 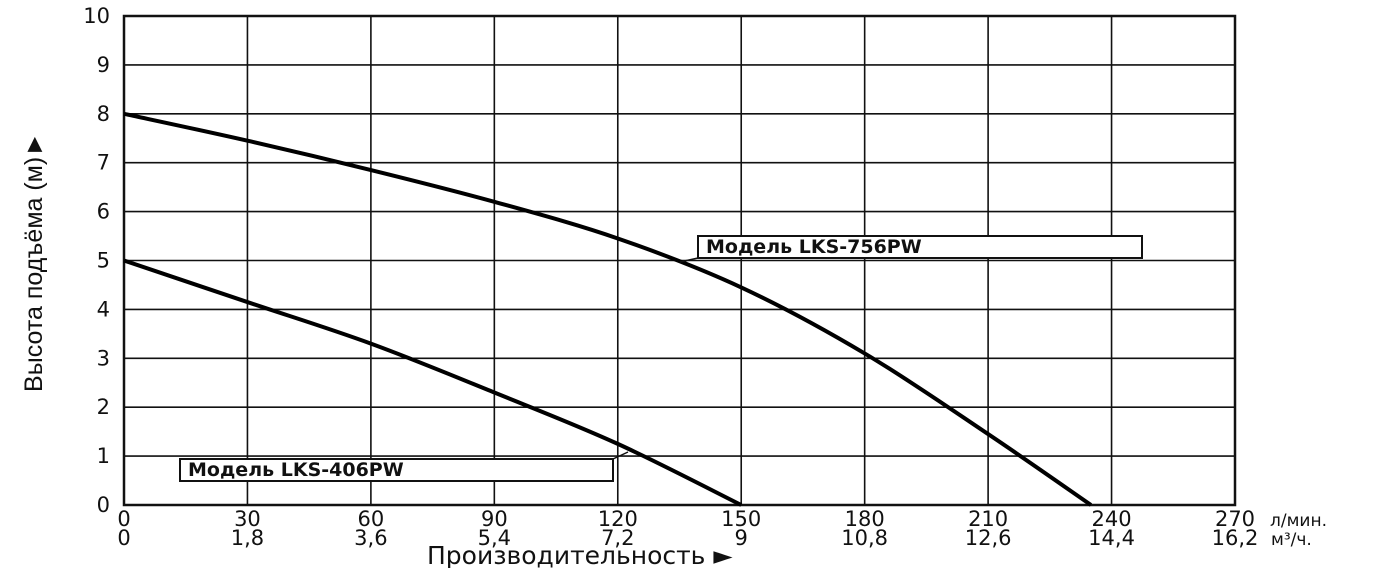 I want to click on x-tick-label-primary: 240, so click(x=1112, y=519).